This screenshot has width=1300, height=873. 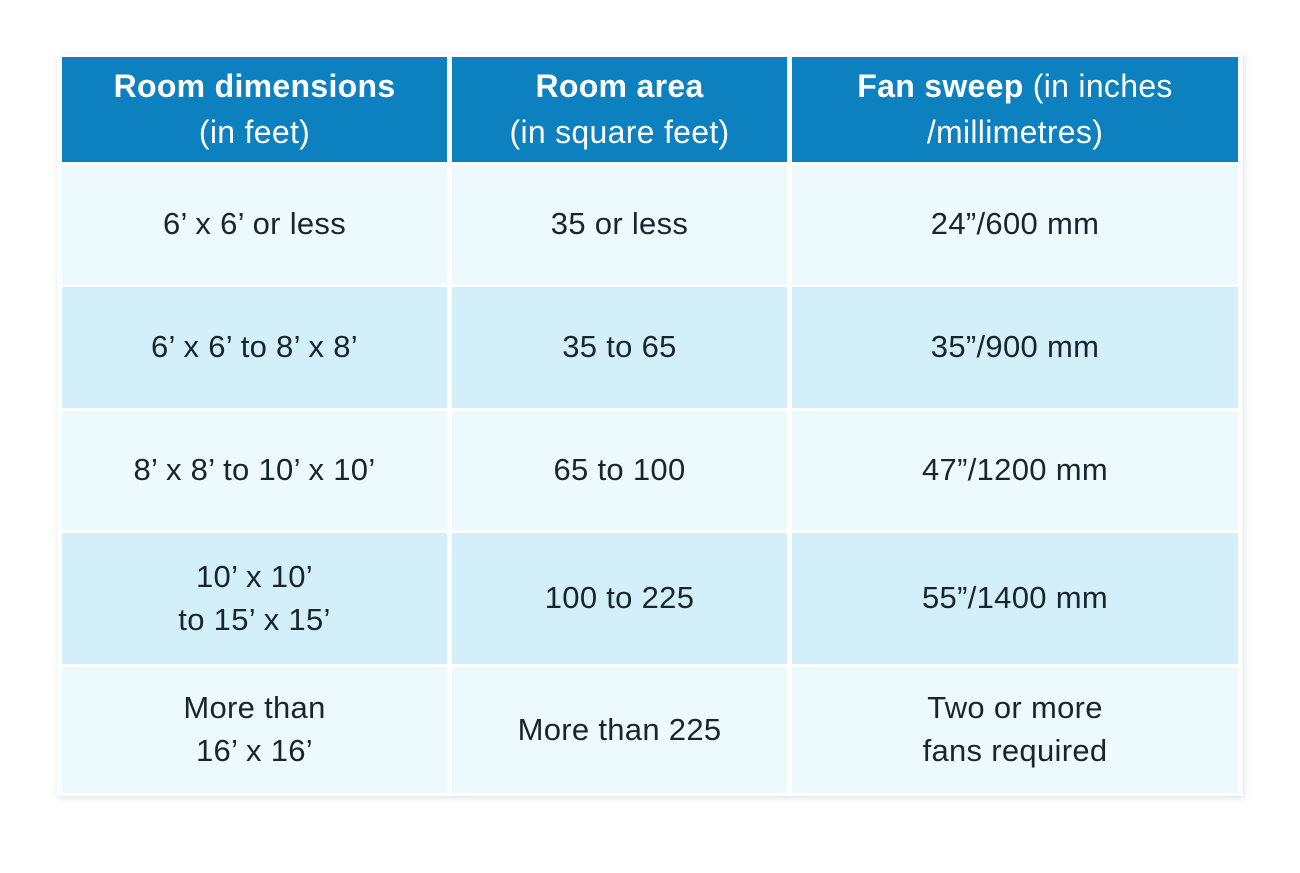 What do you see at coordinates (254, 109) in the screenshot?
I see `column-header-room-dimensions: Room dimensions (in feet)` at bounding box center [254, 109].